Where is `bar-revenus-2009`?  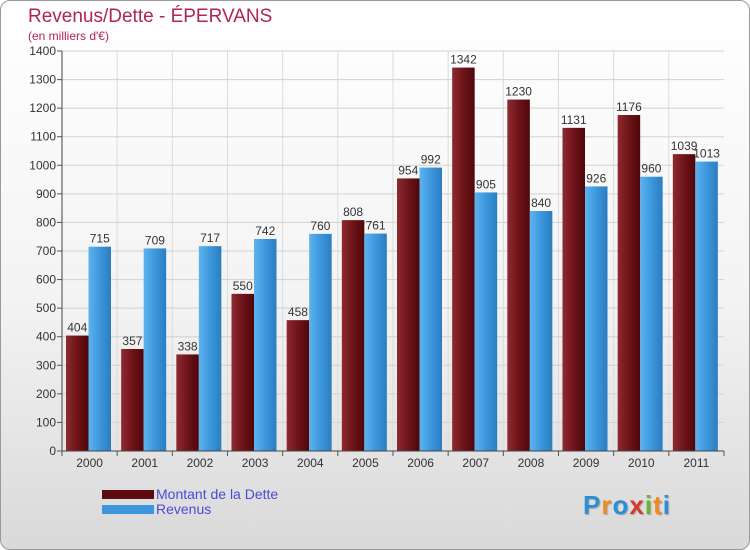 bar-revenus-2009 is located at coordinates (596, 318).